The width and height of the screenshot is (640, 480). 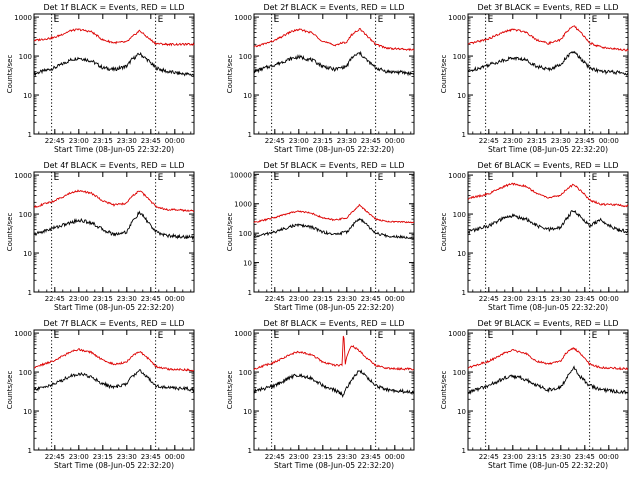 What do you see at coordinates (113, 323) in the screenshot?
I see `chart-title: Det 7f BLACK = Events, RED = LLD` at bounding box center [113, 323].